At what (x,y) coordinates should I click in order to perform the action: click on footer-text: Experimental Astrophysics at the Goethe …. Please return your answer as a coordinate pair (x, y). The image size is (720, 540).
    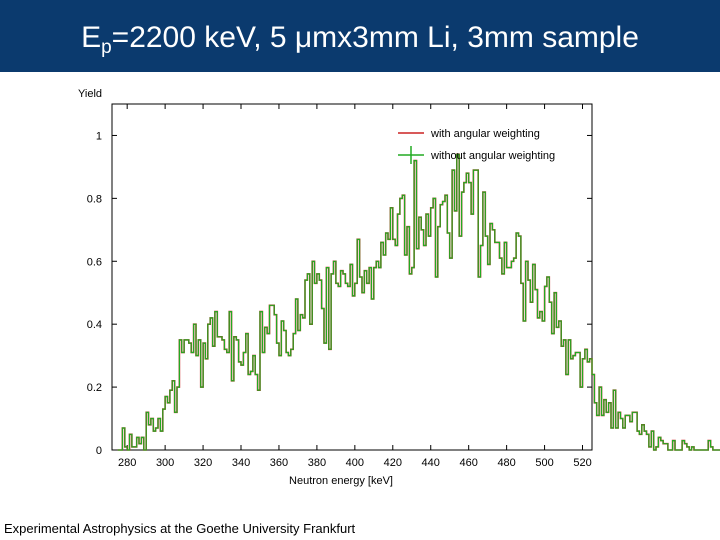
    Looking at the image, I should click on (180, 528).